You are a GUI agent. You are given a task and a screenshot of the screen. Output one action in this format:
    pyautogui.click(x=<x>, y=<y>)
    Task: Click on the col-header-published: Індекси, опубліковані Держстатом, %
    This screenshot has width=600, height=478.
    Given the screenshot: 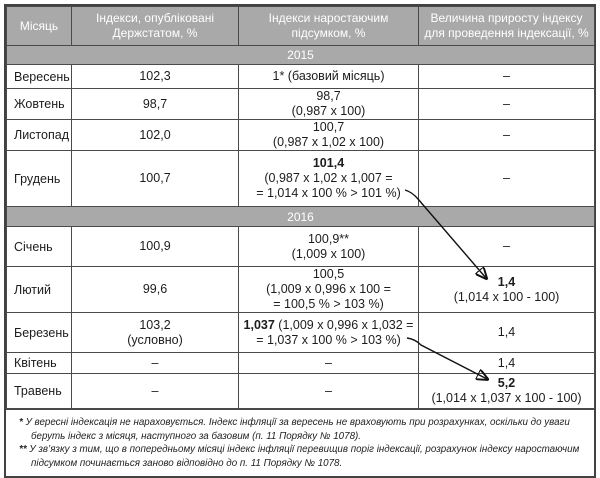 What is the action you would take?
    pyautogui.click(x=155, y=26)
    